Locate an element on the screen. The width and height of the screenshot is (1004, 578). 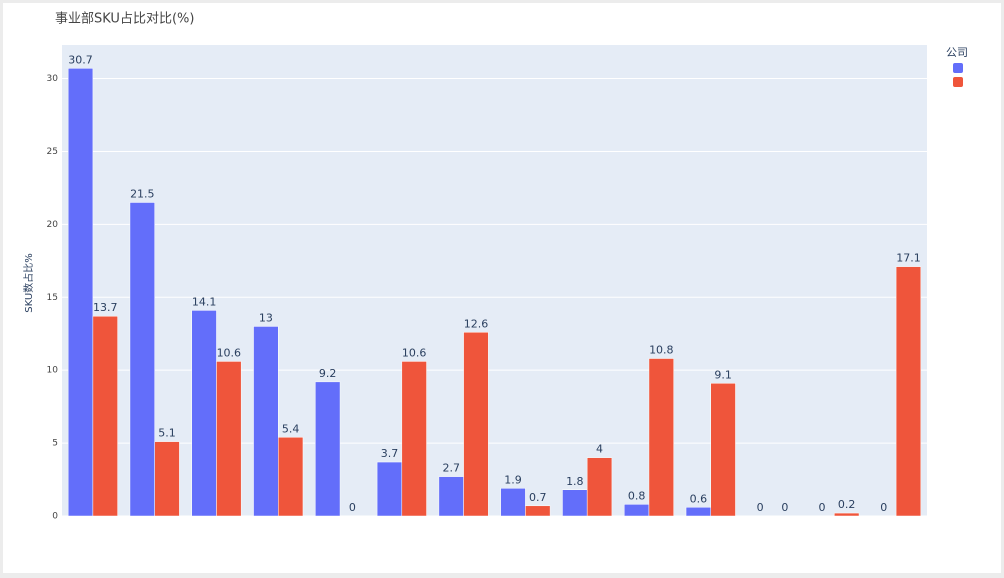
y-tick-label: 30 is located at coordinates (53, 79).